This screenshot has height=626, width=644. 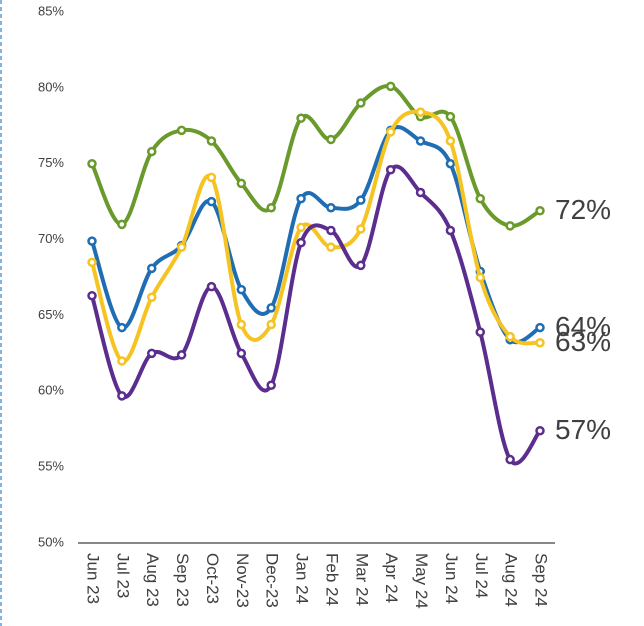 What do you see at coordinates (302, 578) in the screenshot?
I see `x-tick-label: Jan 24` at bounding box center [302, 578].